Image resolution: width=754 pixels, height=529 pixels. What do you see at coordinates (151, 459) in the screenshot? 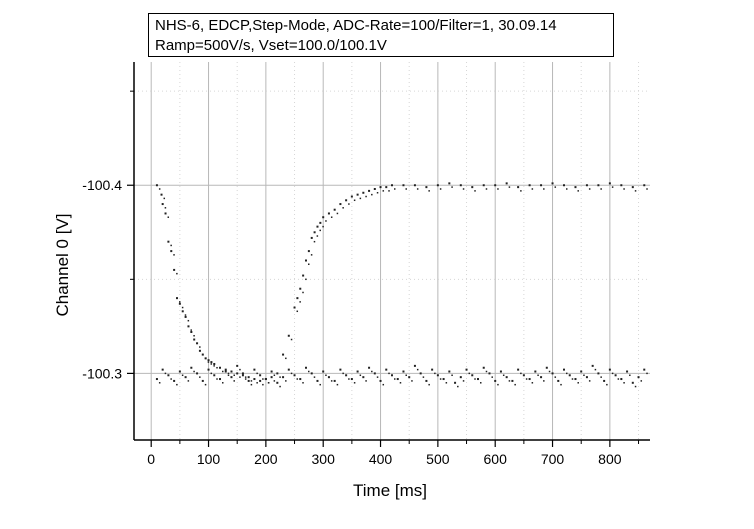
I see `x-tick-label: 0` at bounding box center [151, 459].